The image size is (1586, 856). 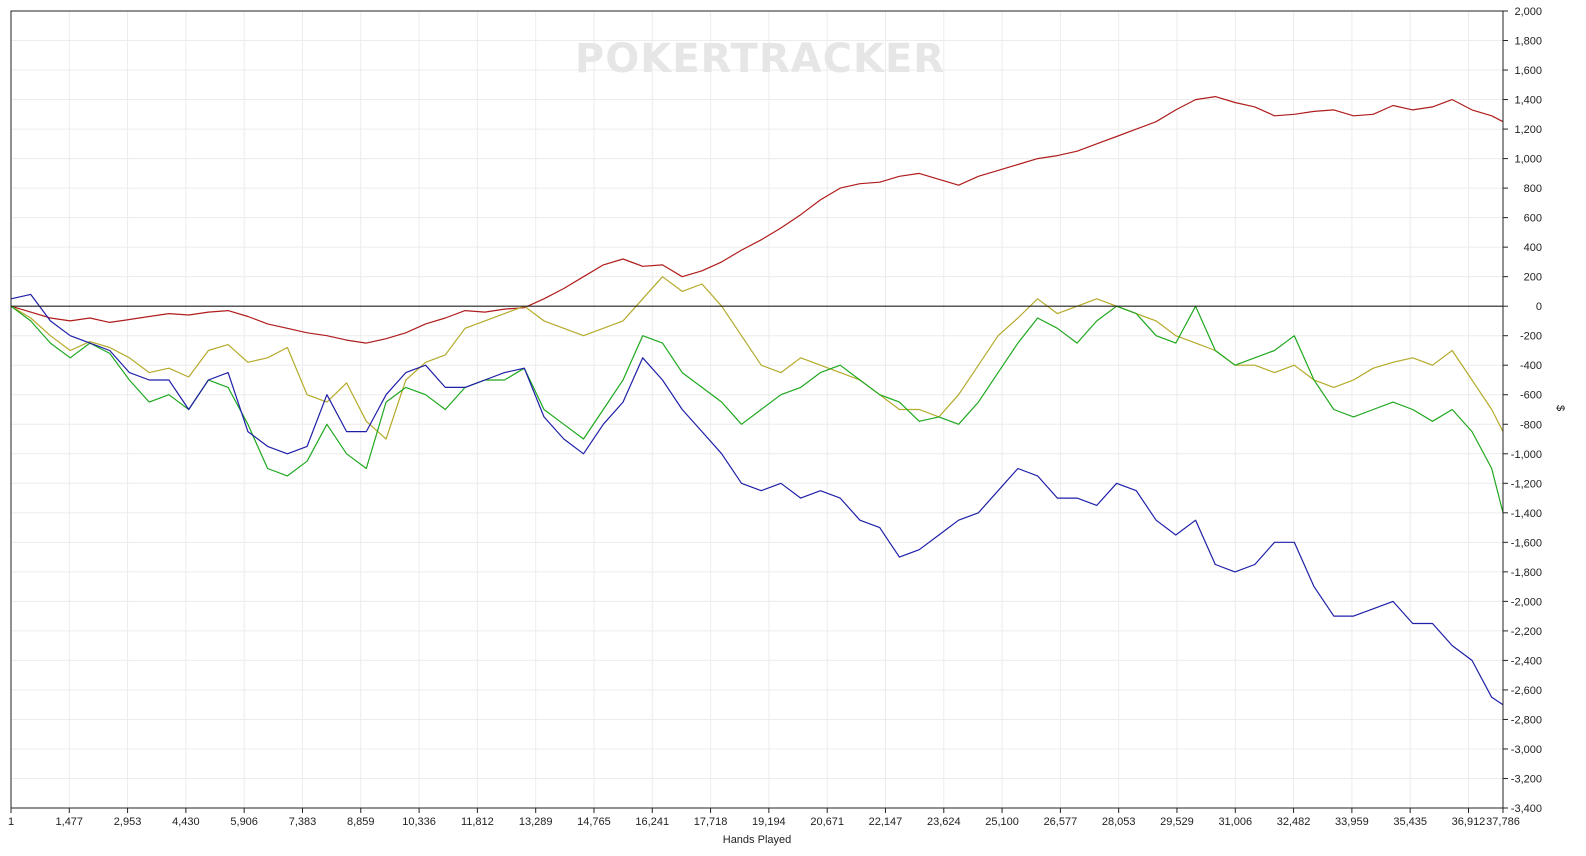 What do you see at coordinates (1528, 71) in the screenshot?
I see `y-tick-label: 1,600` at bounding box center [1528, 71].